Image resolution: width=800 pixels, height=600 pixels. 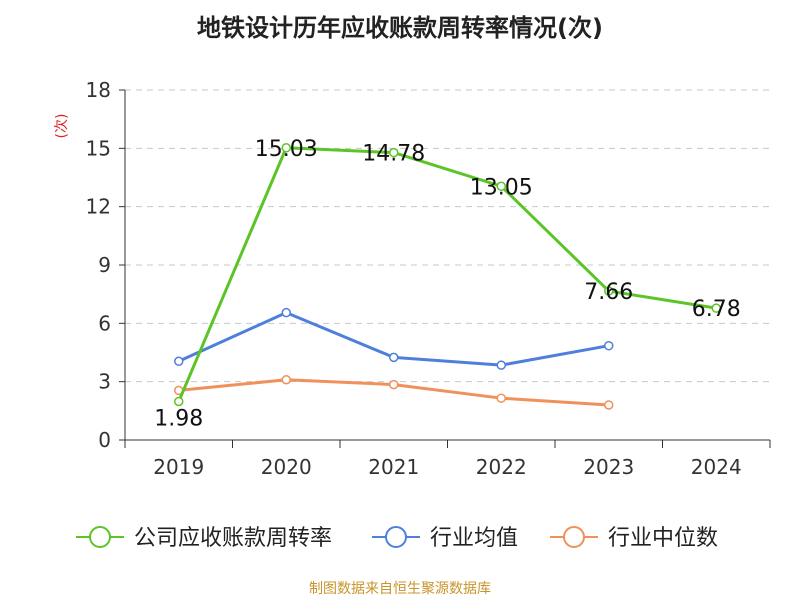 I want to click on data-label: 15.03, so click(x=286, y=149).